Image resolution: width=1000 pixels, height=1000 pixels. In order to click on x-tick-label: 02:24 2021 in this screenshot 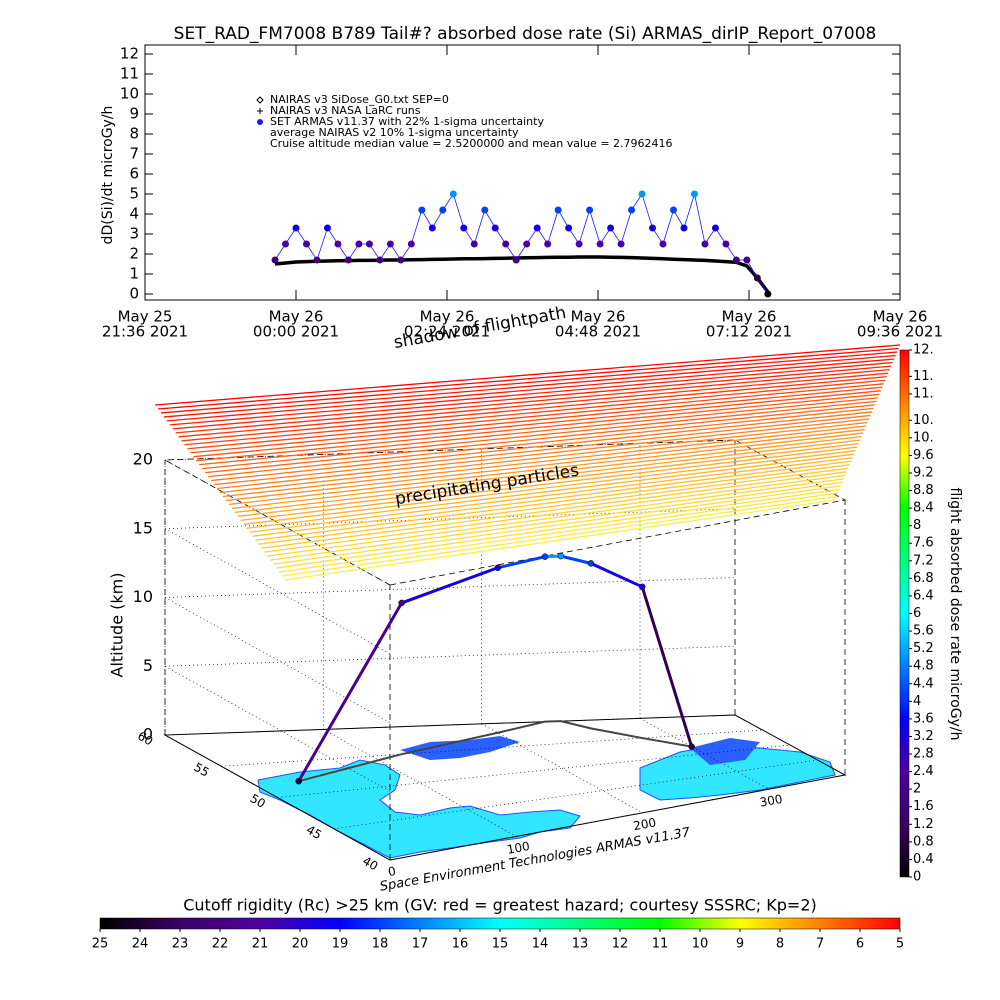, I will do `click(447, 332)`.